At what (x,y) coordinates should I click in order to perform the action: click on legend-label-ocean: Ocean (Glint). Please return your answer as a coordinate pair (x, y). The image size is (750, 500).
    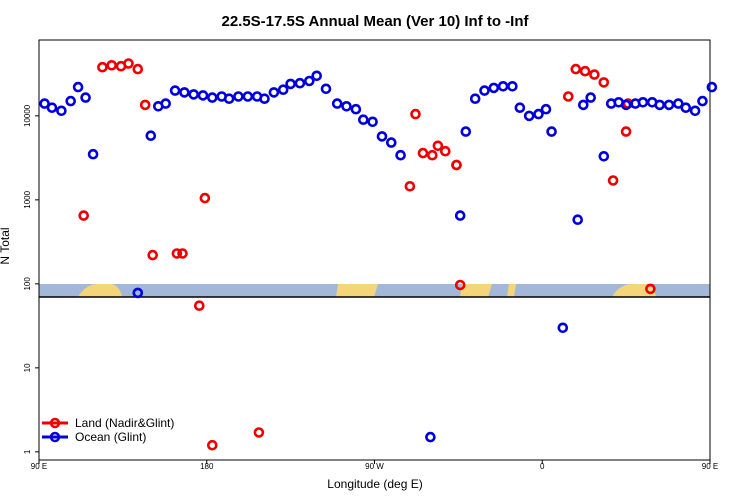
    Looking at the image, I should click on (110, 437).